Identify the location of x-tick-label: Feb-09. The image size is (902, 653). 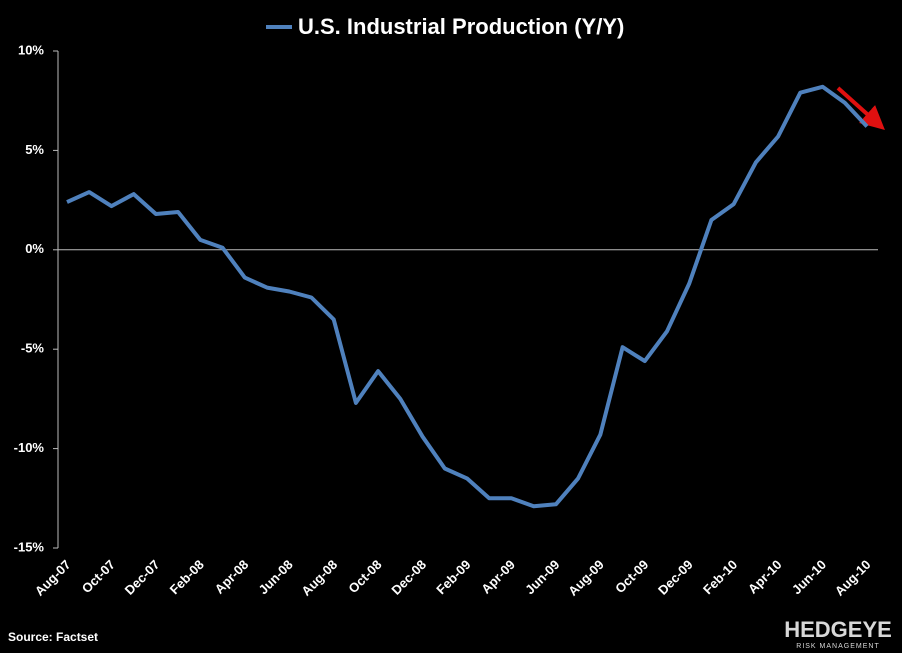
(453, 577).